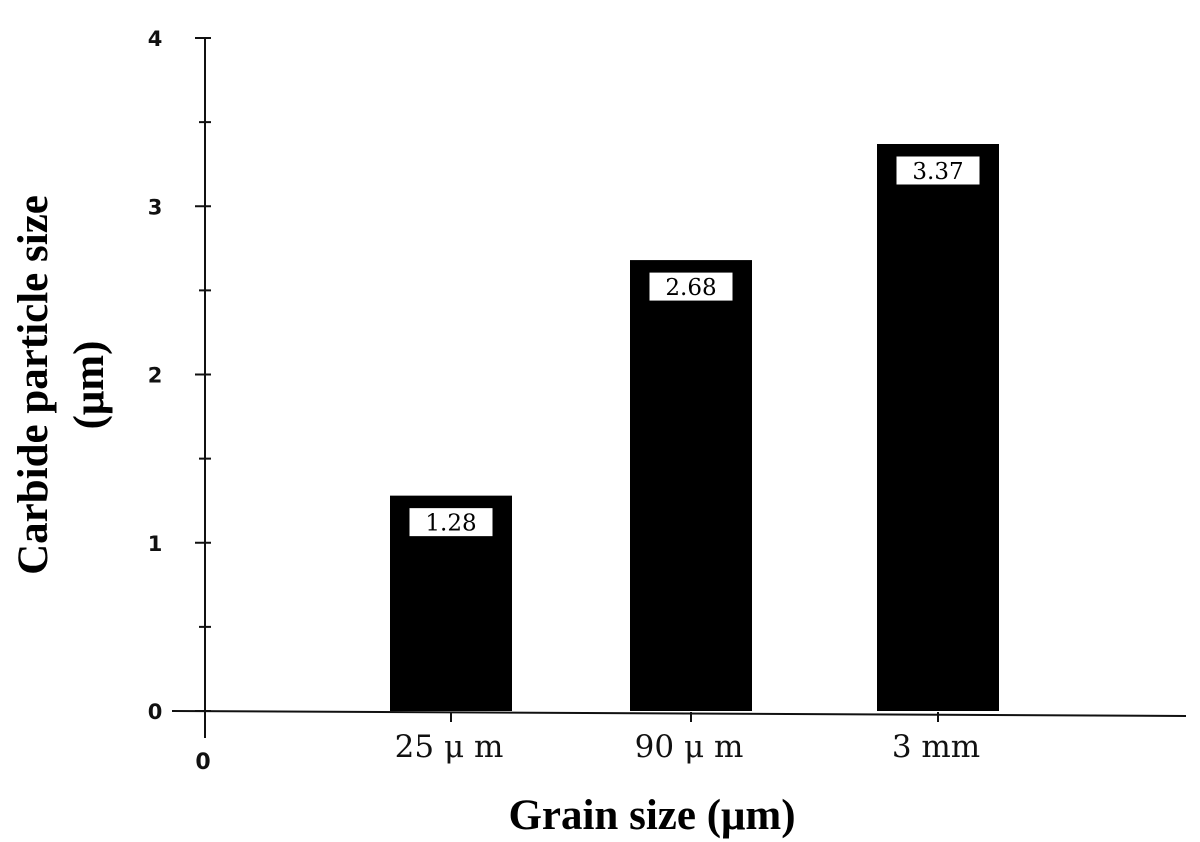  Describe the element at coordinates (155, 544) in the screenshot. I see `y-tick-label: 1` at that location.